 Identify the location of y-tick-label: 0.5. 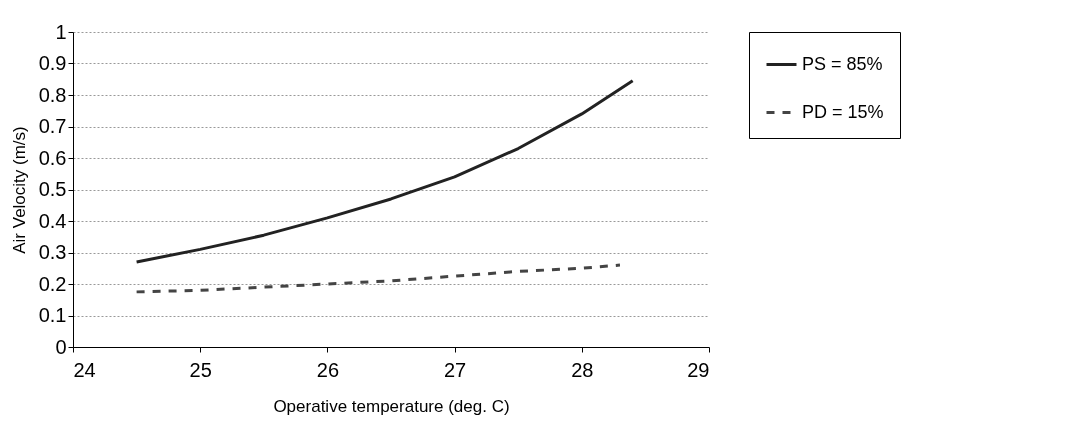
(52, 189).